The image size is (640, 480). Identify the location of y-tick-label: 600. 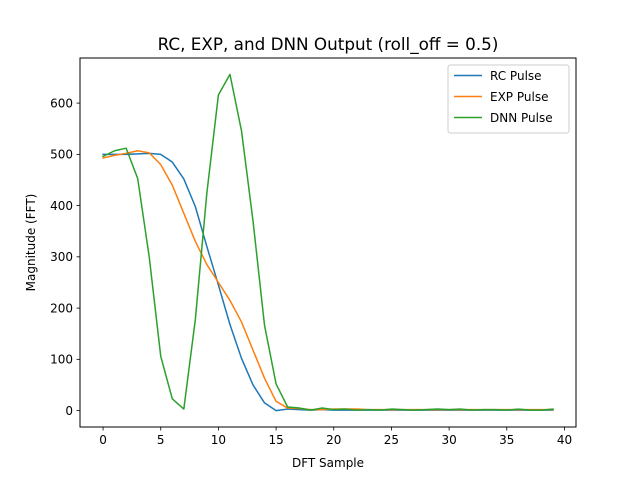
(61, 103).